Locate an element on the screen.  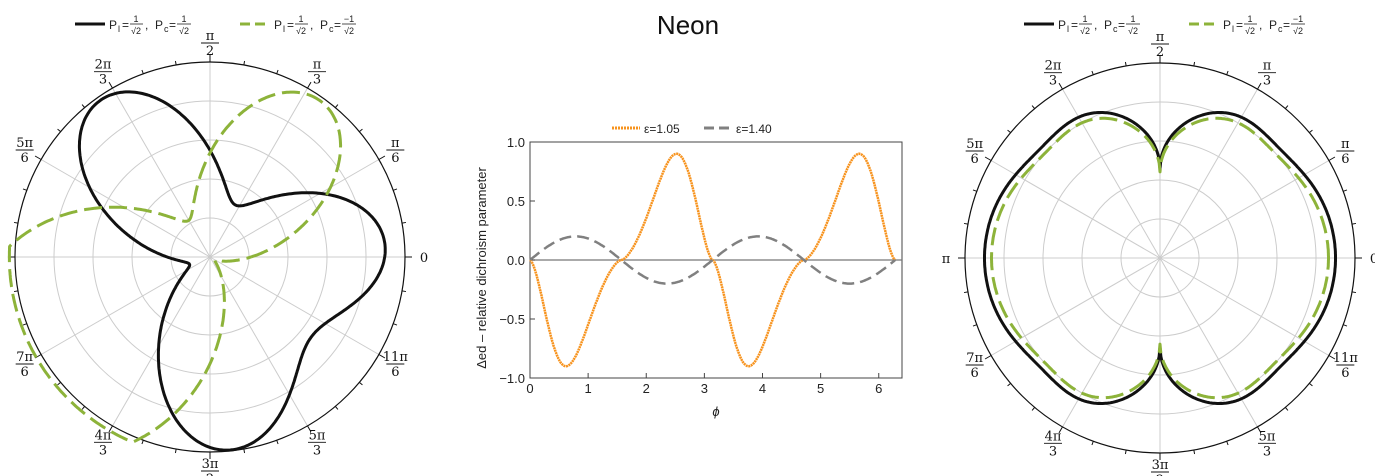
x-tick-label: 3 is located at coordinates (704, 388).